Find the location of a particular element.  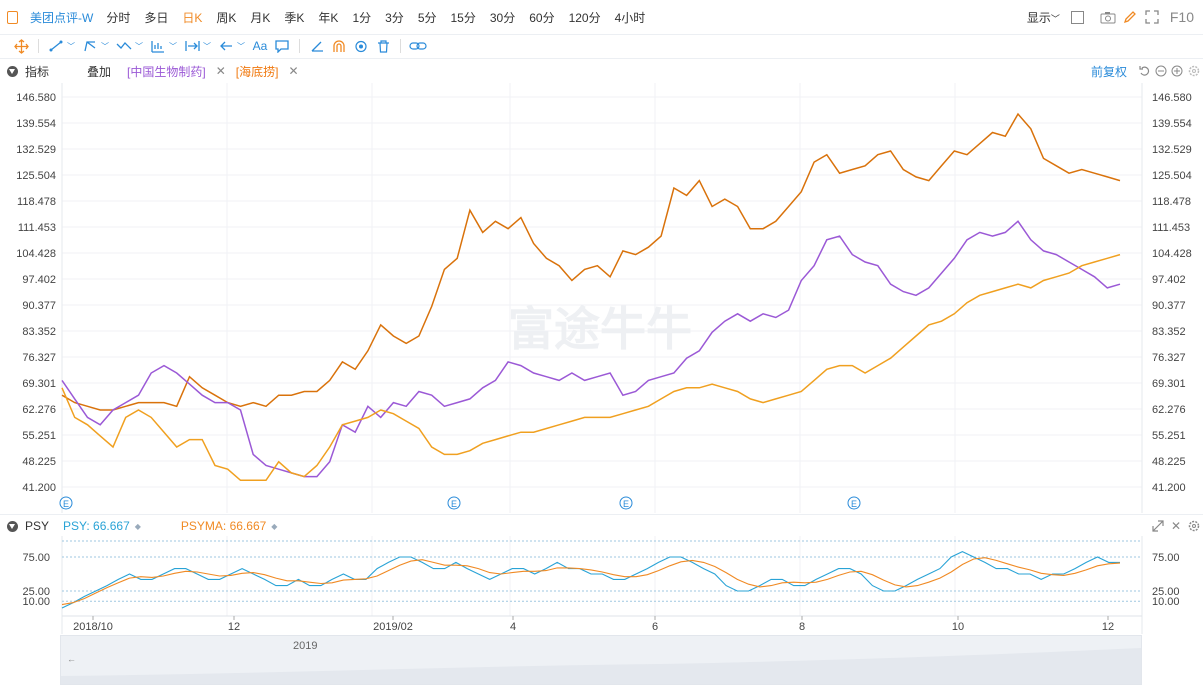

y-tick-label: 62.276 is located at coordinates (39, 410).